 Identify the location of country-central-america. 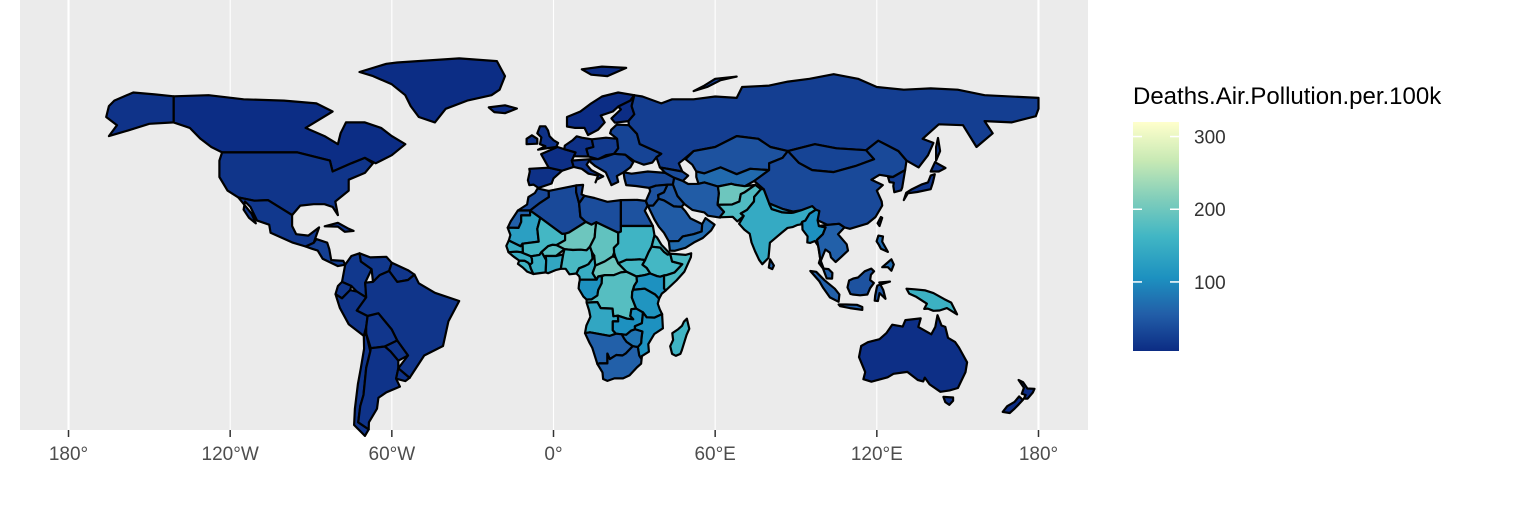
(325, 253).